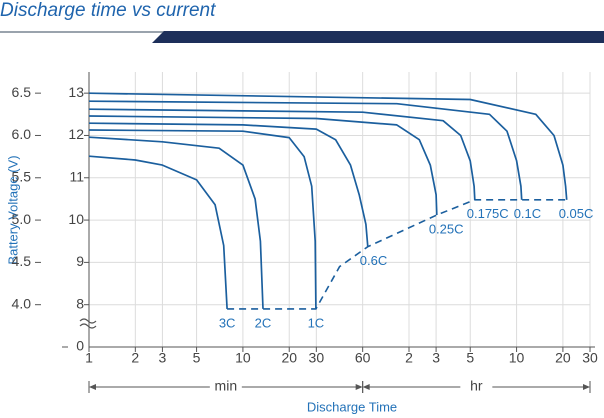 This screenshot has width=604, height=418. I want to click on series-label: 0.6C, so click(373, 260).